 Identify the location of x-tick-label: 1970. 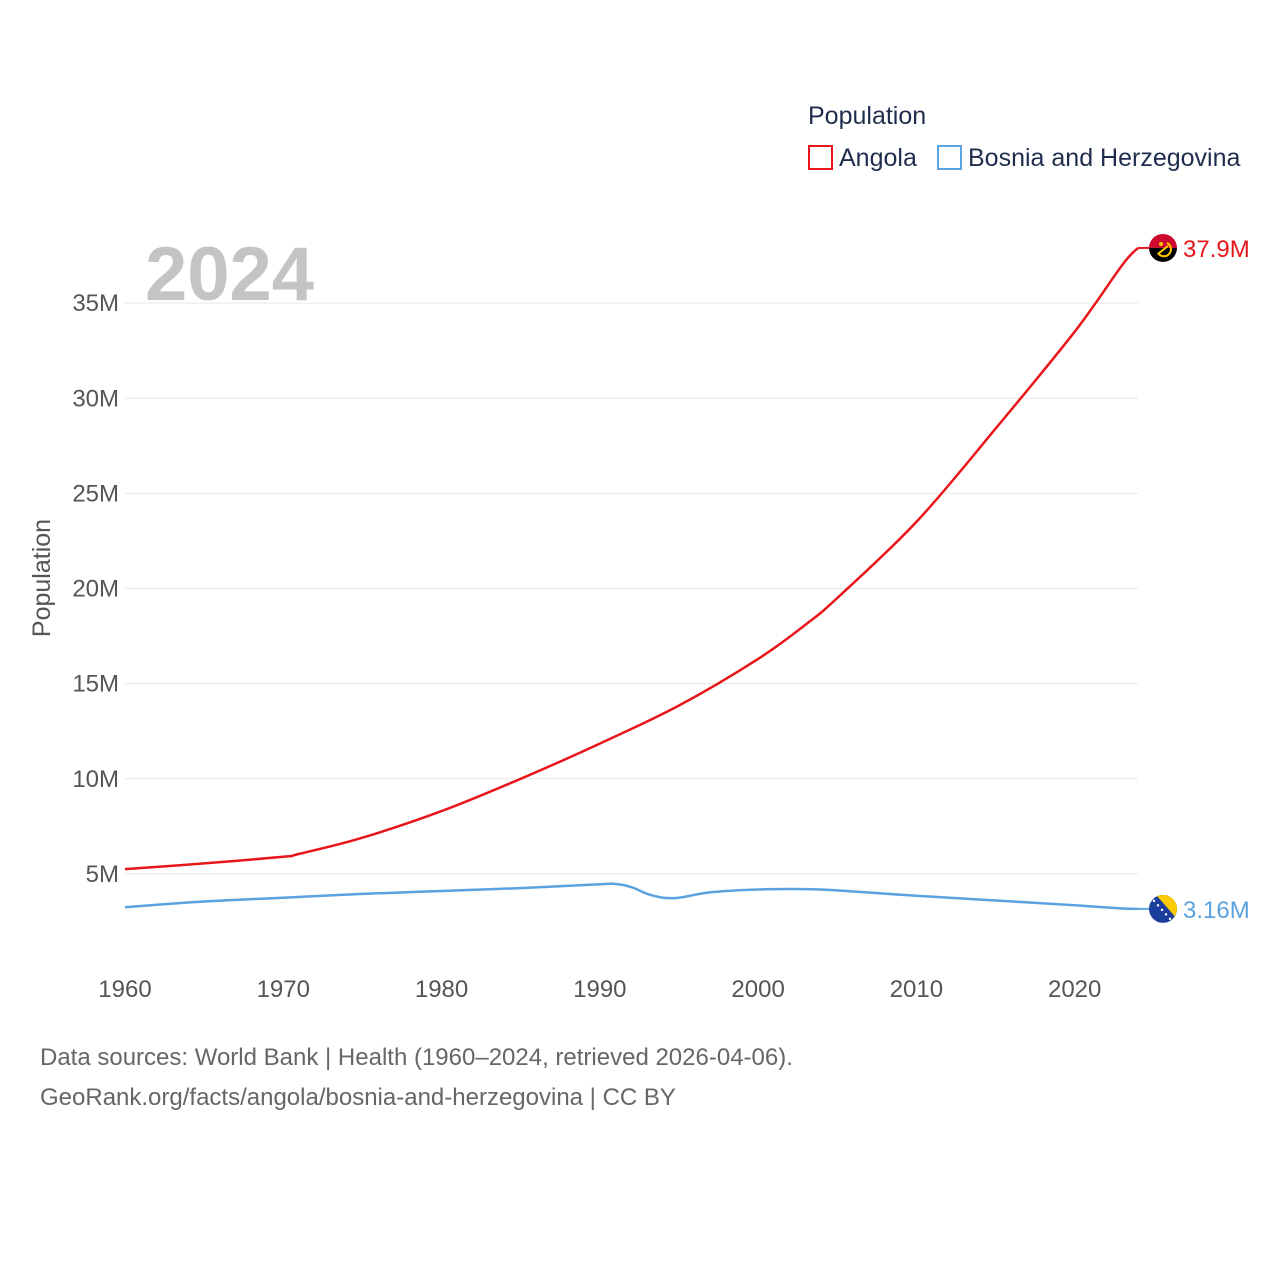
(283, 989).